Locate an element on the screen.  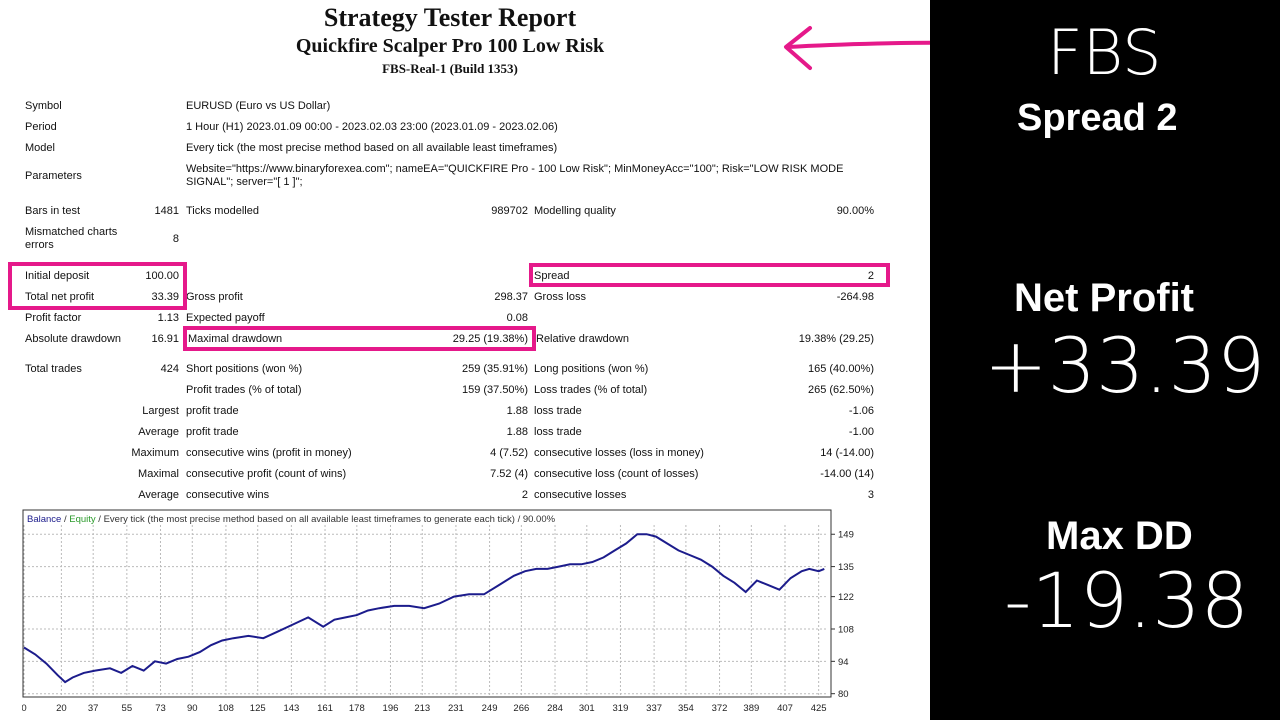
symbol-value: EURUSD (Euro vs US Dollar) is located at coordinates (258, 106).